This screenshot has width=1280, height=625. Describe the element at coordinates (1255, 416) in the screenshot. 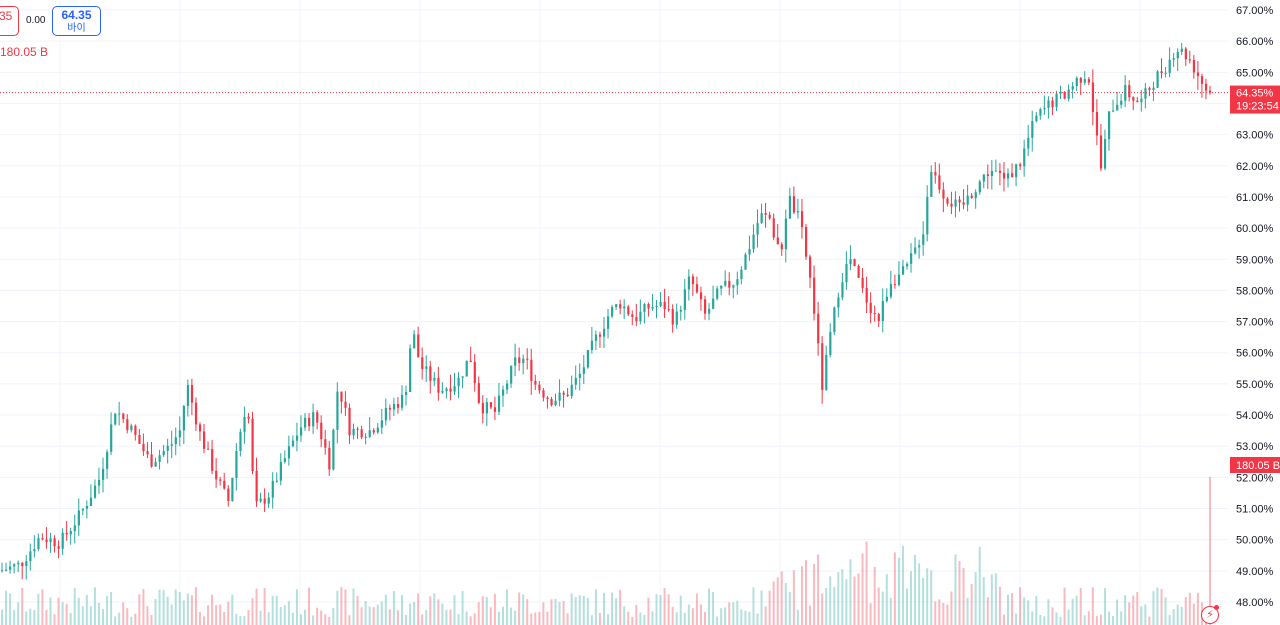

I see `y-tick-label: 54.00%` at that location.